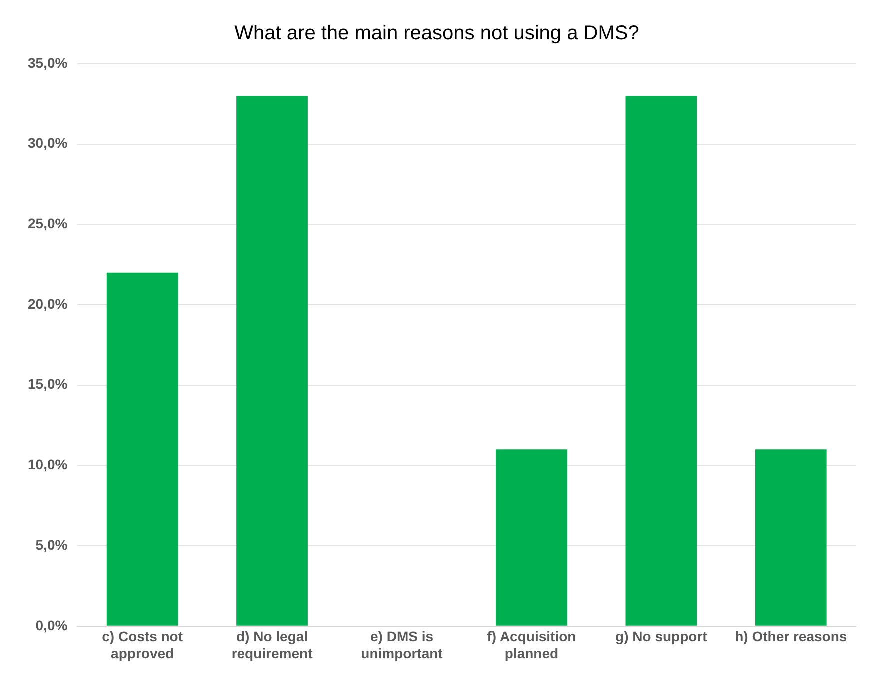  What do you see at coordinates (52, 625) in the screenshot?
I see `y-tick-label: 0,0%` at bounding box center [52, 625].